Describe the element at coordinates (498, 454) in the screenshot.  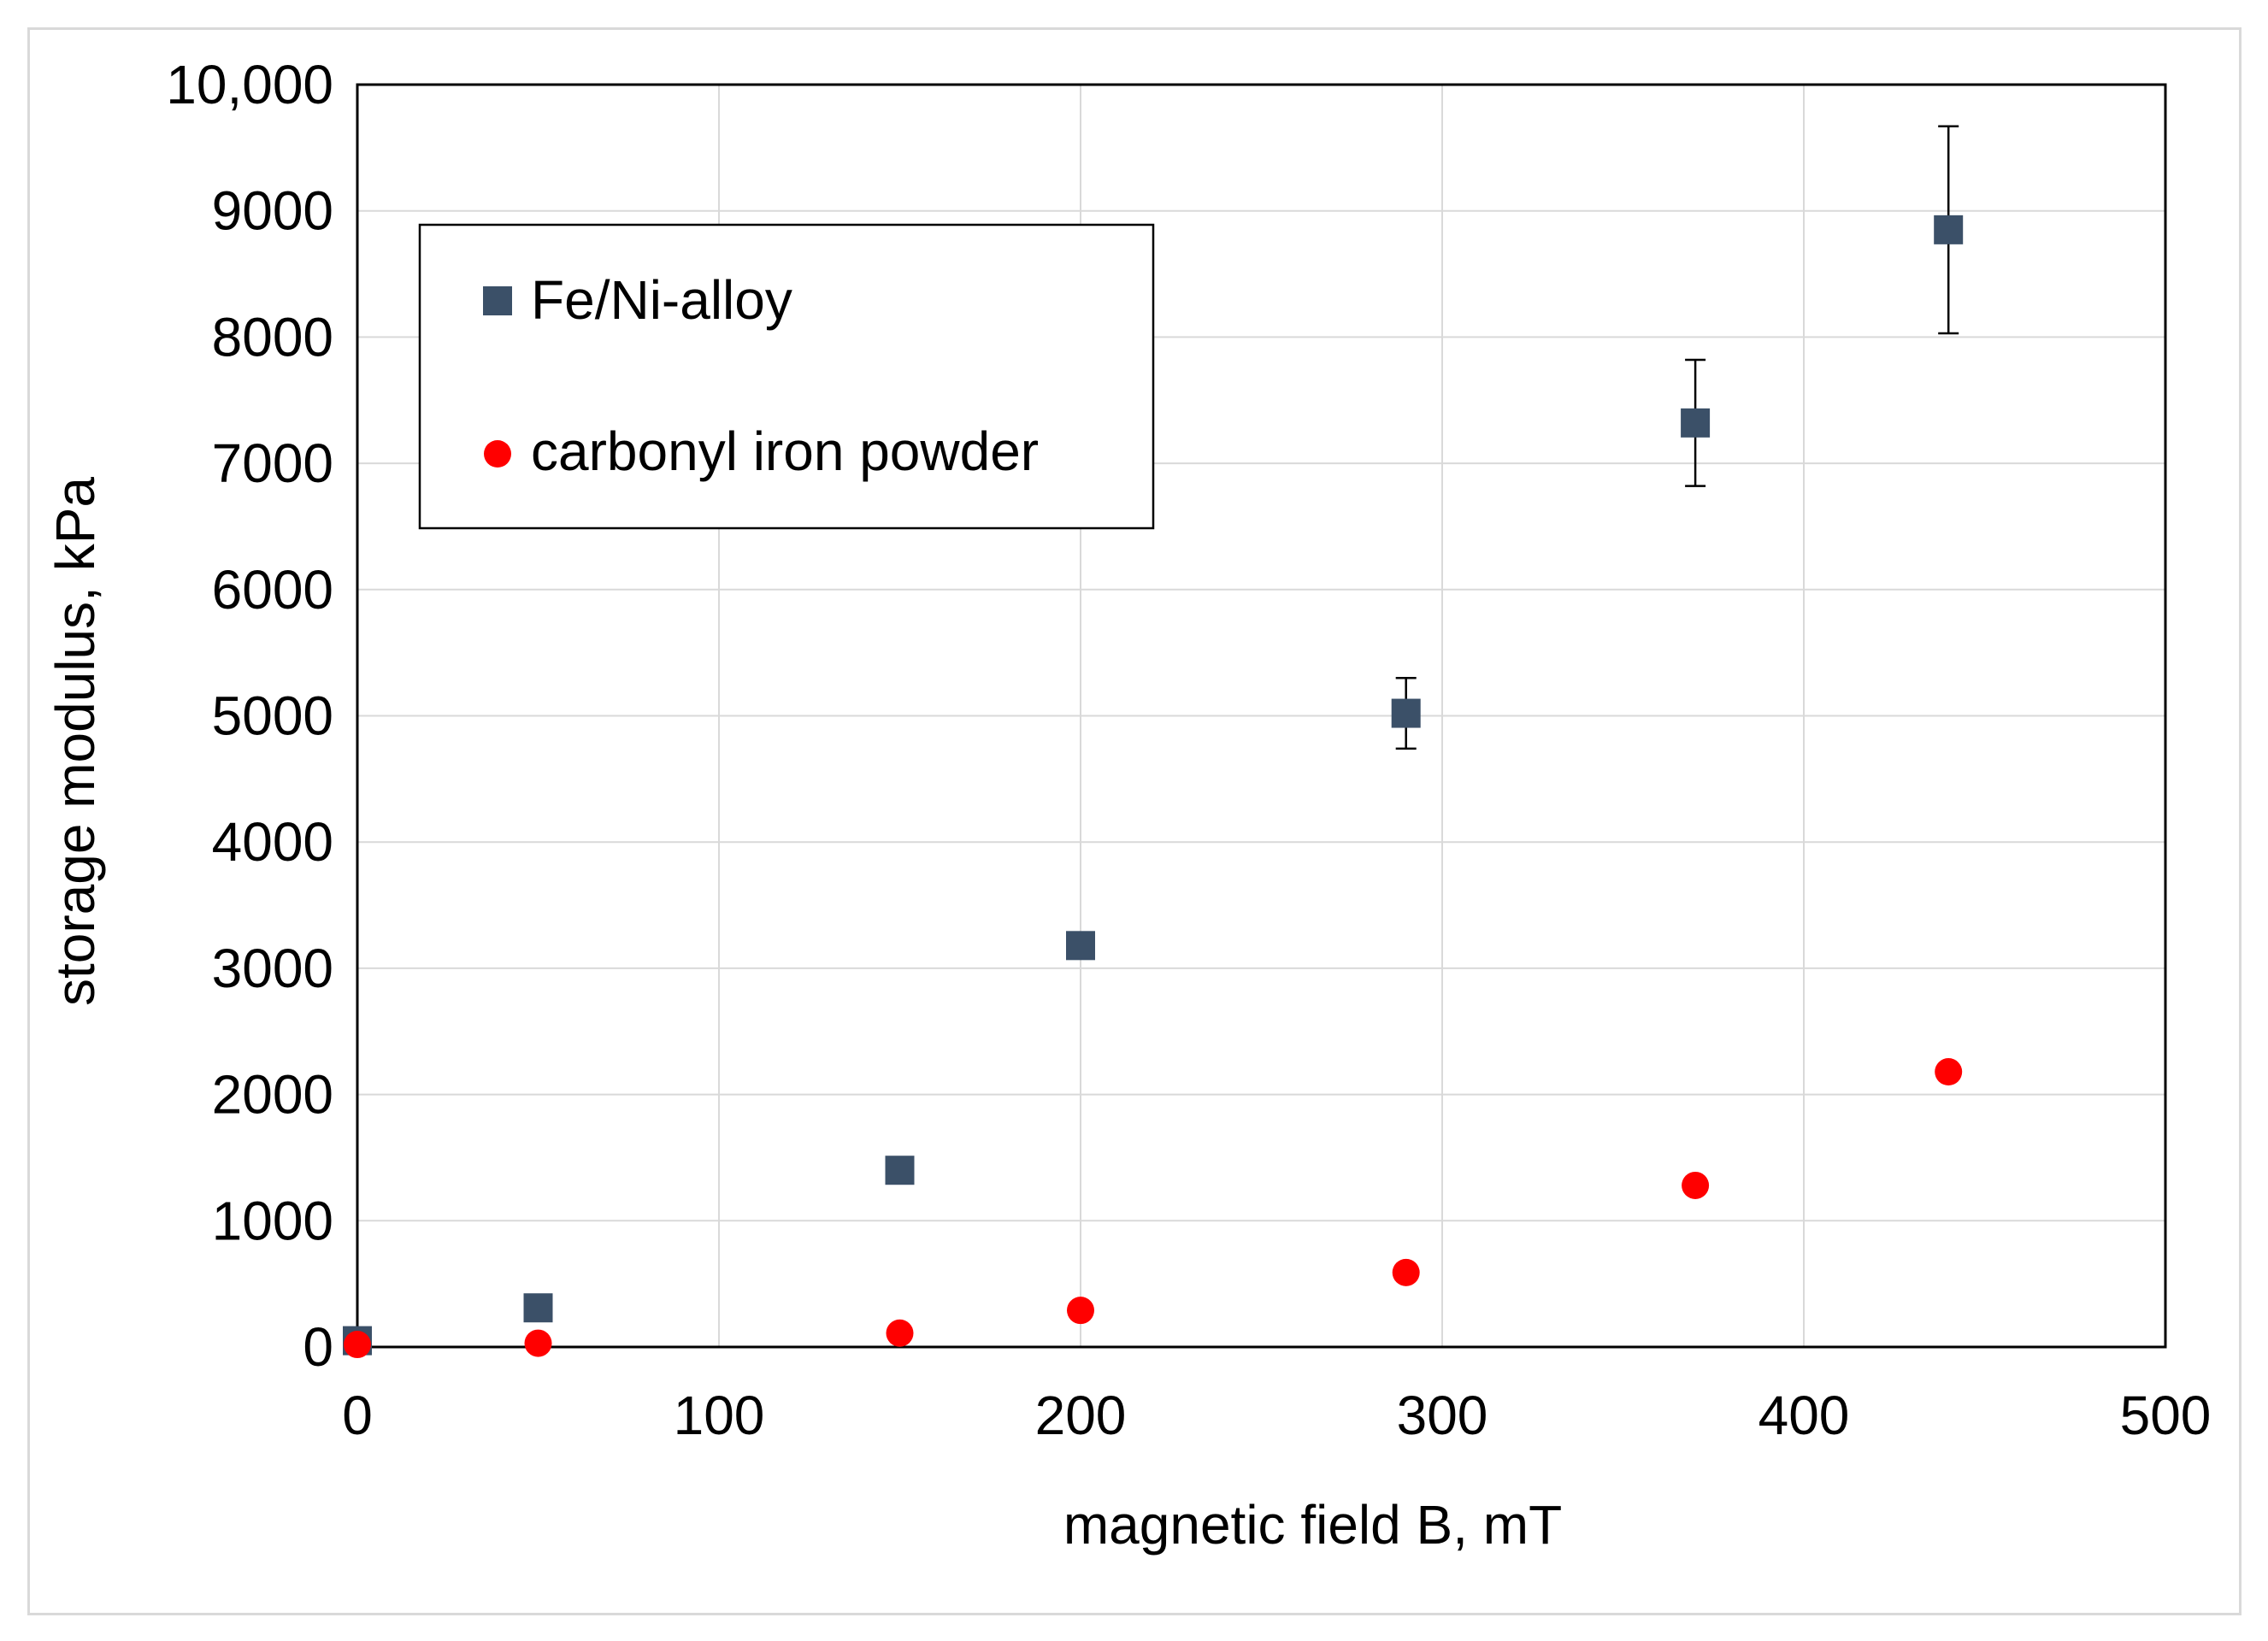
I see `legend-marker-carbonyl-iron-powder` at that location.